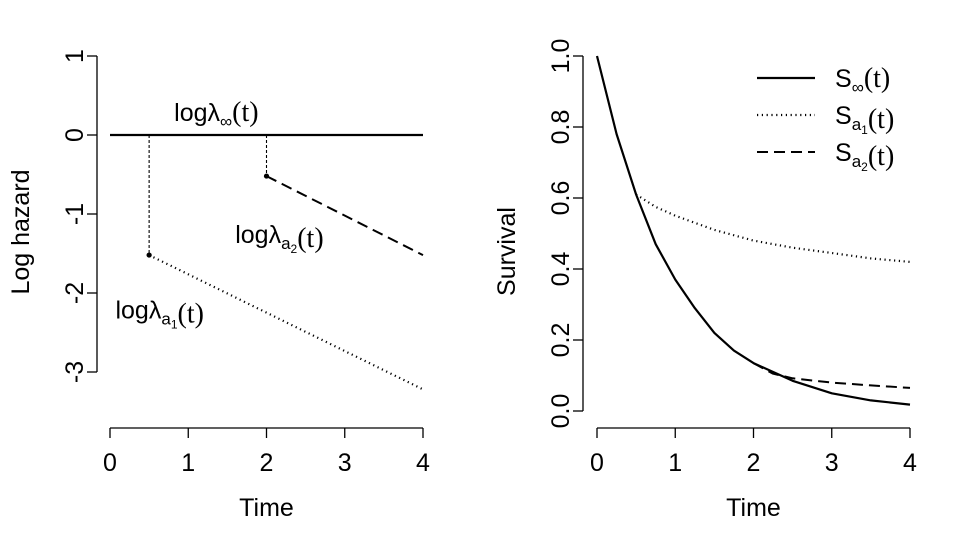 The width and height of the screenshot is (953, 537). I want to click on left-annotations: logλ∞(t)logλa2(t)logλa1(t), so click(219, 214).